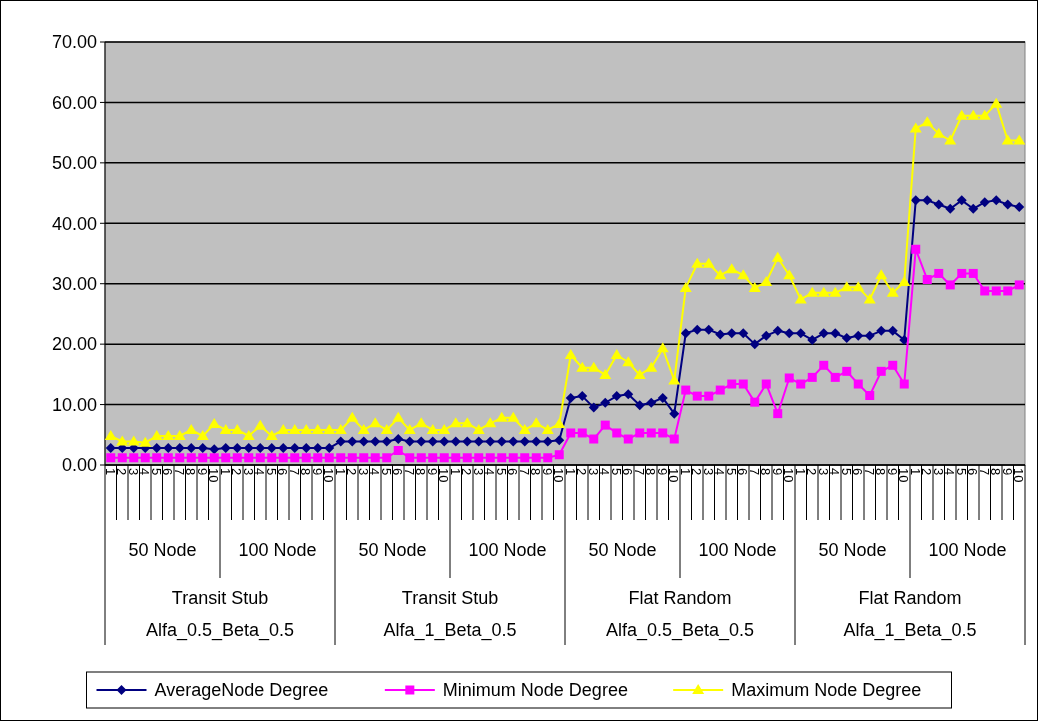  I want to click on text: Transit Stub Alfa_1_Beta_0.5, so click(450, 615).